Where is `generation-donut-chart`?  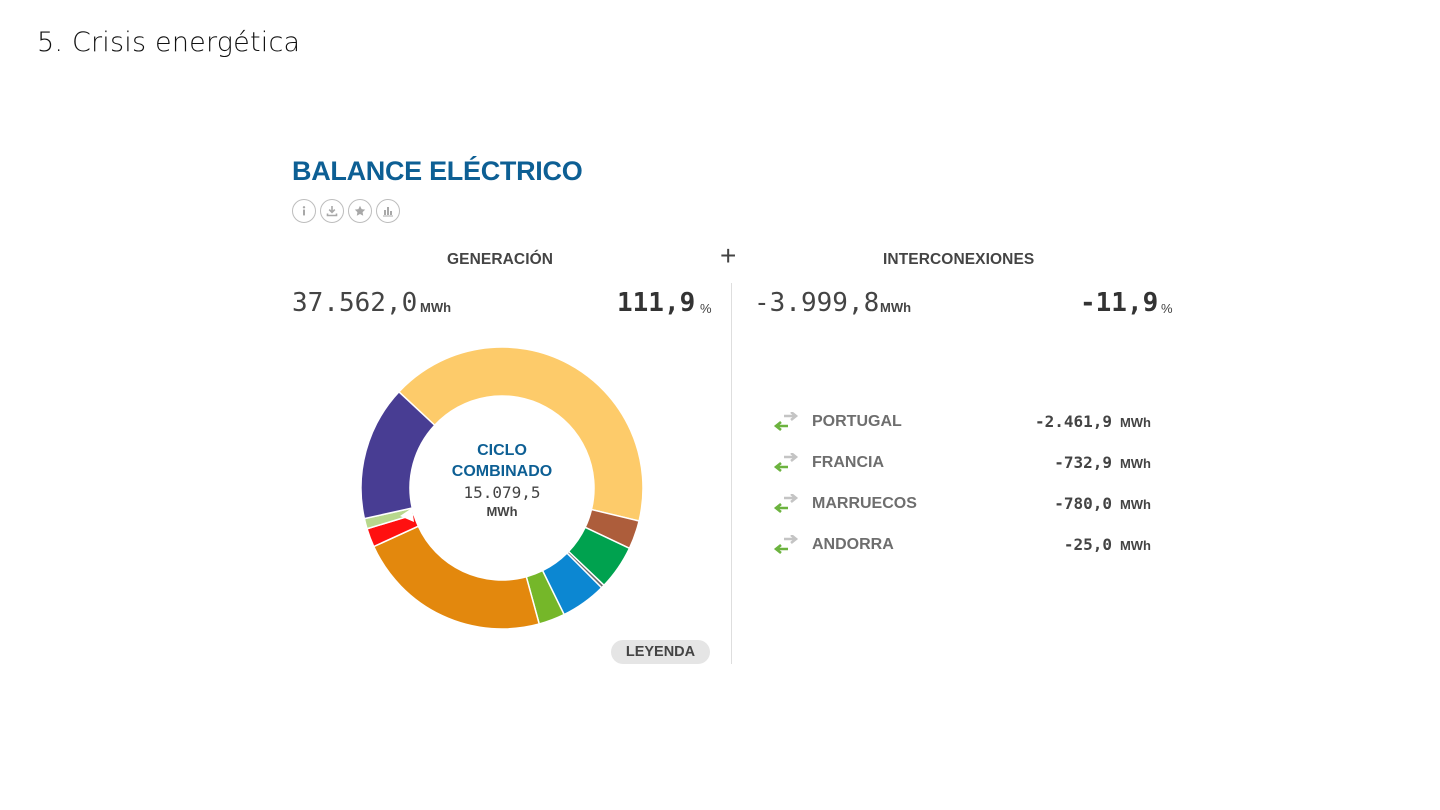
generation-donut-chart is located at coordinates (502, 488).